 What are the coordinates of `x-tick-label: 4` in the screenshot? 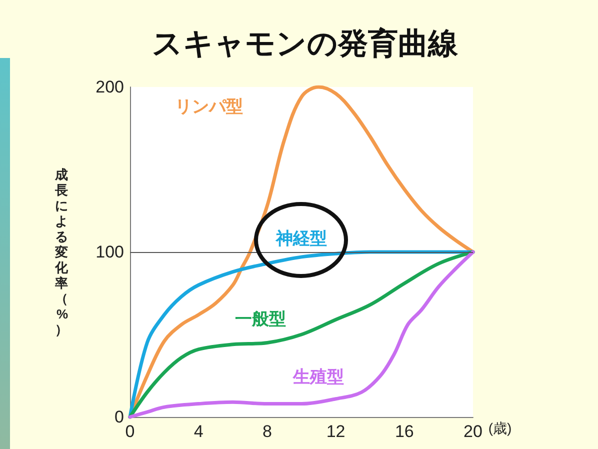 It's located at (199, 431).